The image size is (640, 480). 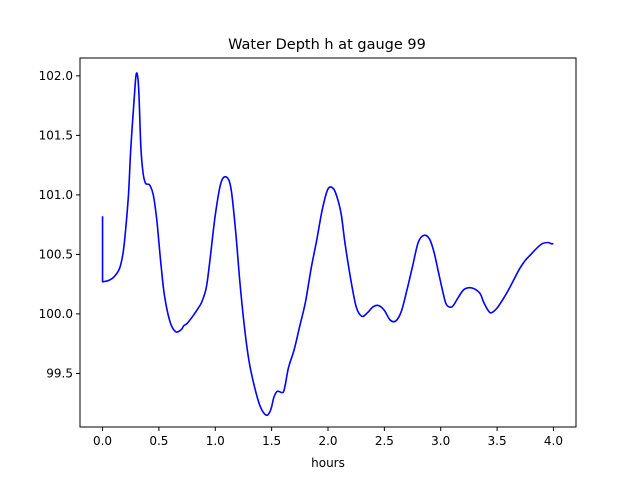 What do you see at coordinates (56, 135) in the screenshot?
I see `y-tick-label: 101.5` at bounding box center [56, 135].